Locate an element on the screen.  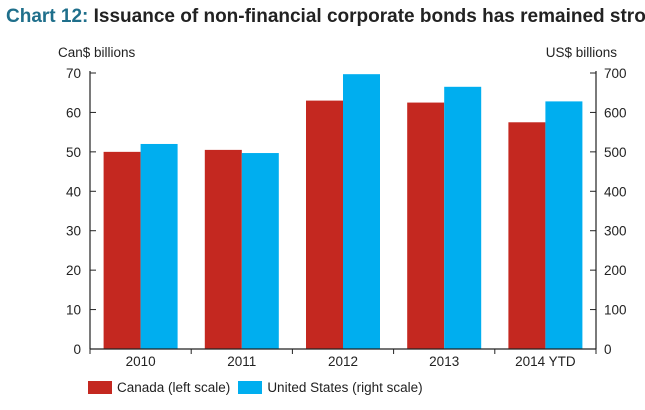
legend-item-canada: Canada (left scale) is located at coordinates (159, 387).